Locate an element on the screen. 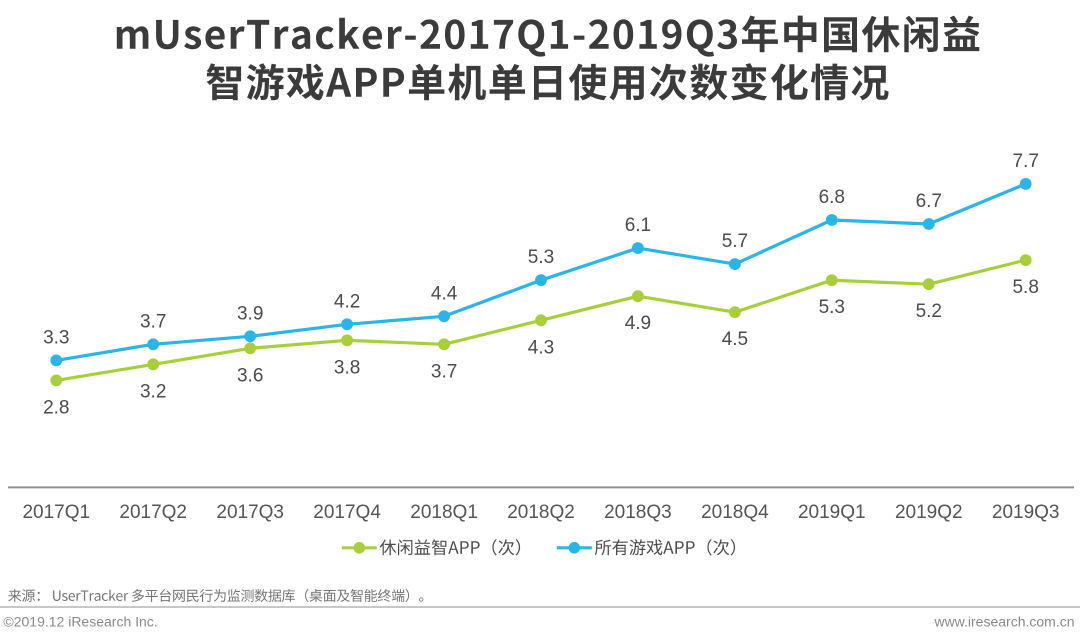 This screenshot has height=642, width=1080. svg-text: 2.8 is located at coordinates (56, 407).